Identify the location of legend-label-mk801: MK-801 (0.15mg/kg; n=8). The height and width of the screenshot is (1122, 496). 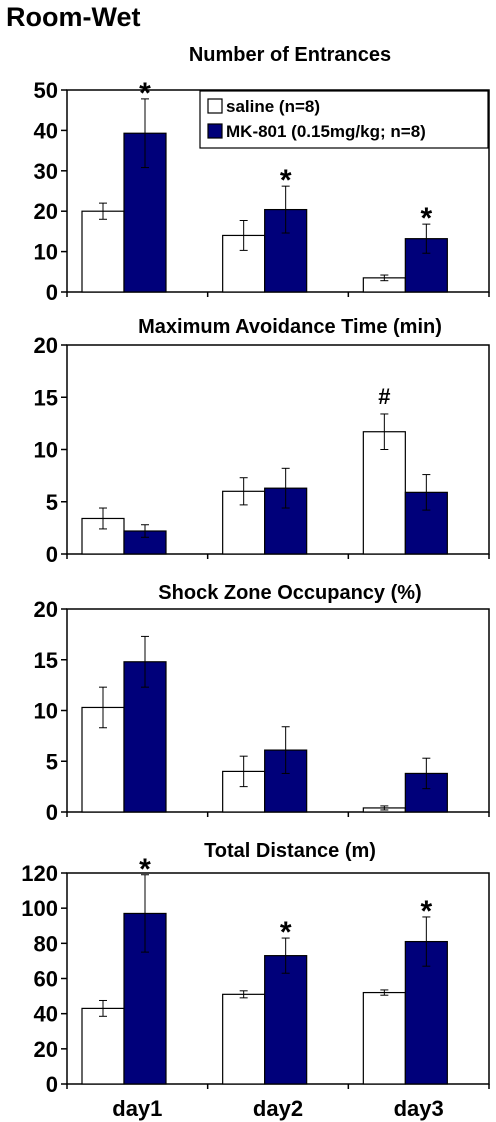
(326, 131).